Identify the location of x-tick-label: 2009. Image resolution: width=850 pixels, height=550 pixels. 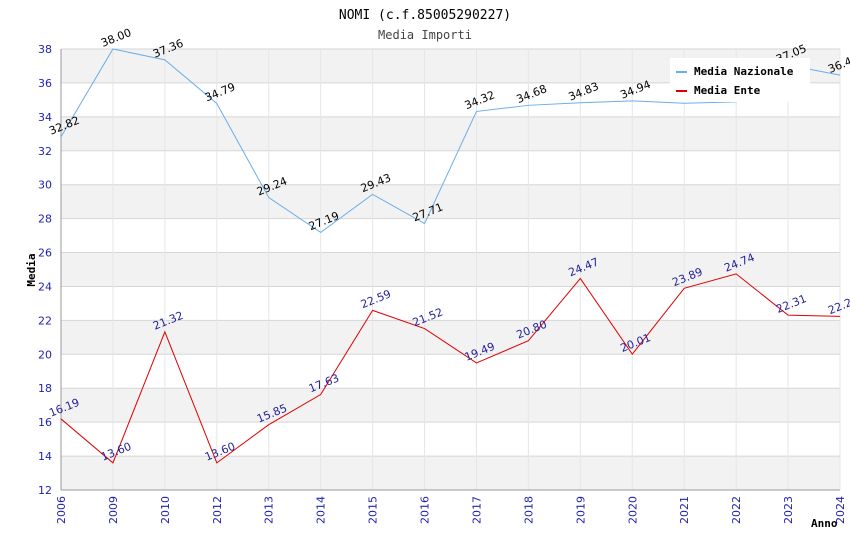
(113, 510).